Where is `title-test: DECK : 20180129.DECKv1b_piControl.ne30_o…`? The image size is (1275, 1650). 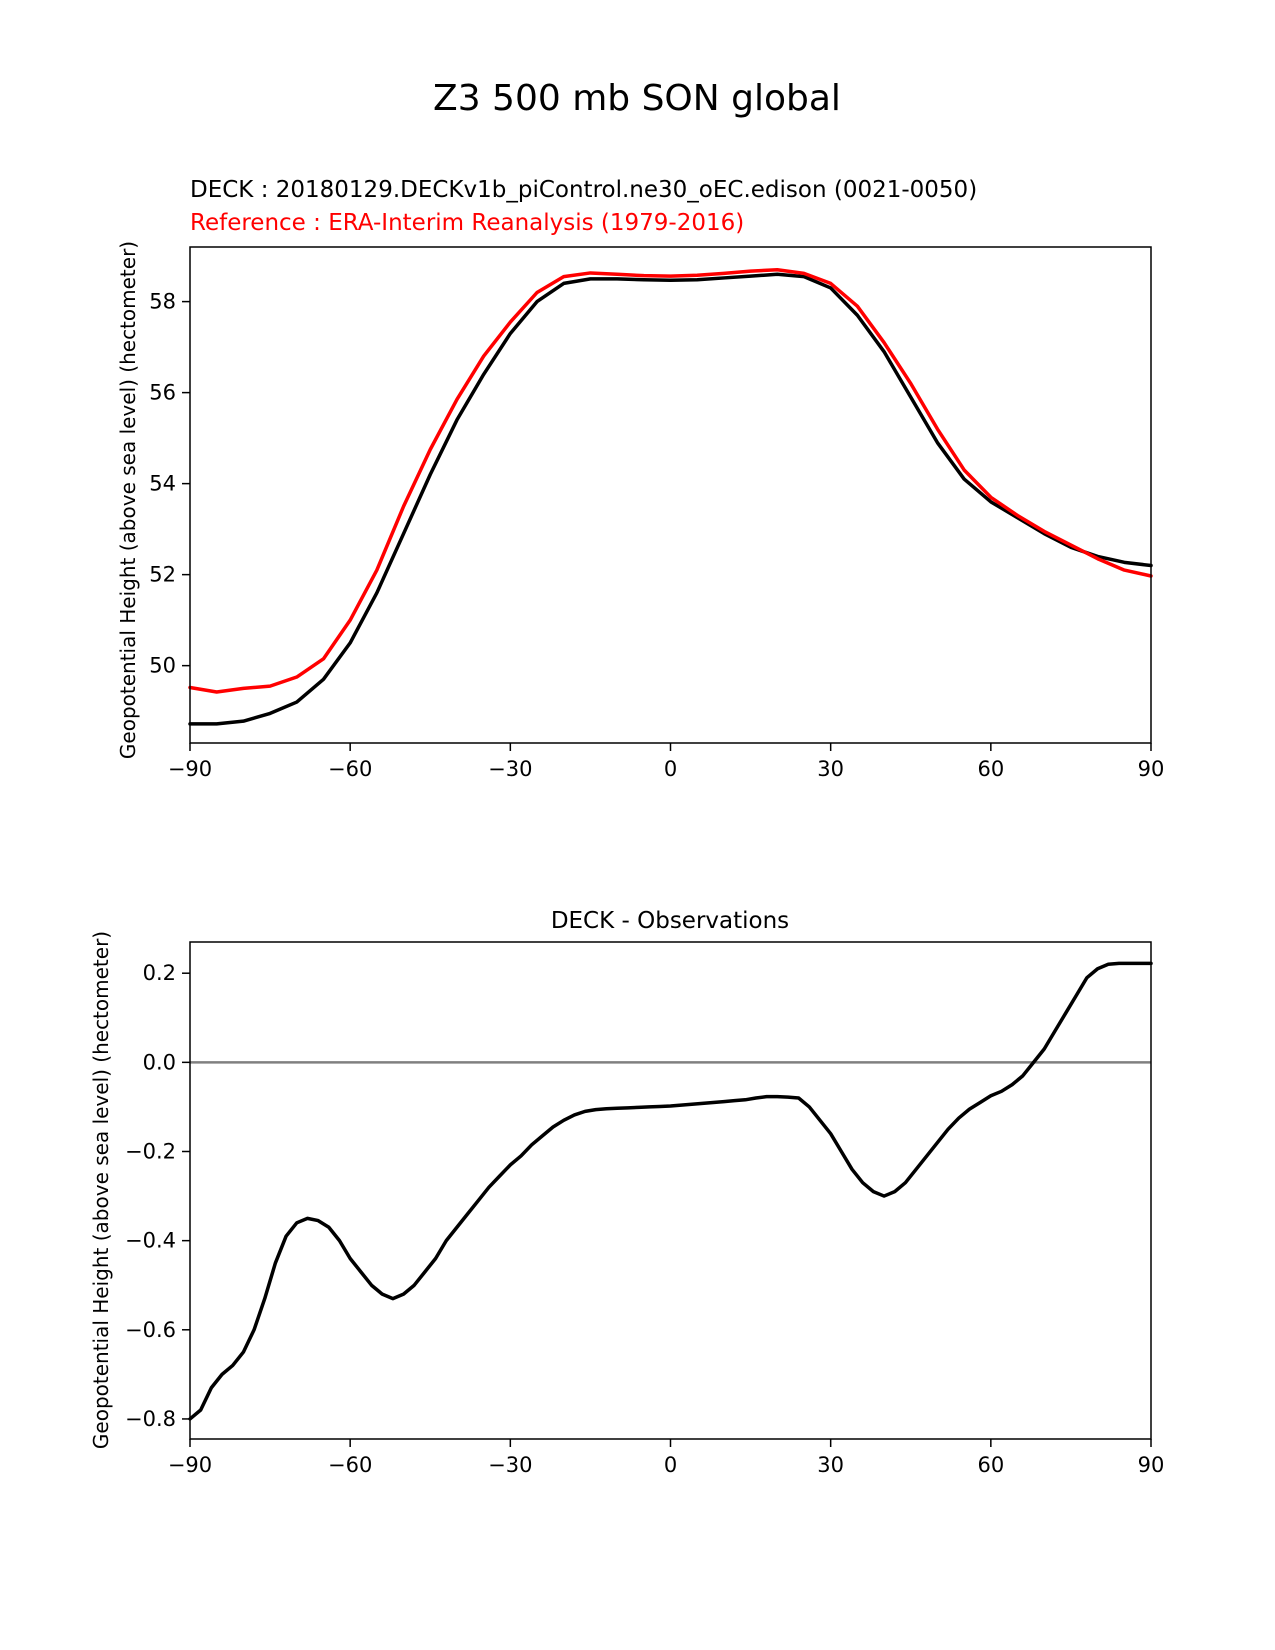 title-test: DECK : 20180129.DECKv1b_piControl.ne30_o… is located at coordinates (583, 190).